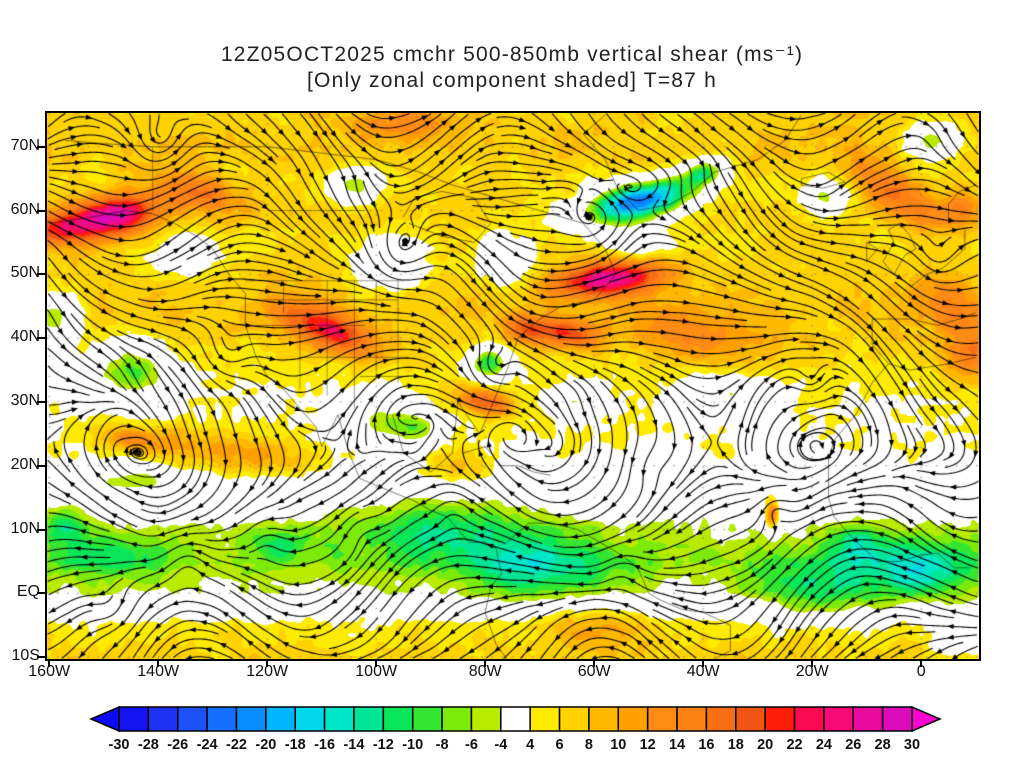 The width and height of the screenshot is (1024, 768). What do you see at coordinates (703, 671) in the screenshot?
I see `x-axis-label-40W: 40W` at bounding box center [703, 671].